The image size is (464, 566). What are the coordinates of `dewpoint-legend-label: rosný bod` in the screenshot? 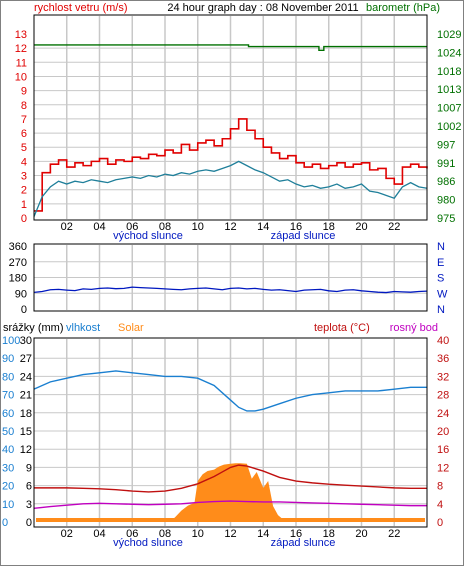 It's located at (414, 328).